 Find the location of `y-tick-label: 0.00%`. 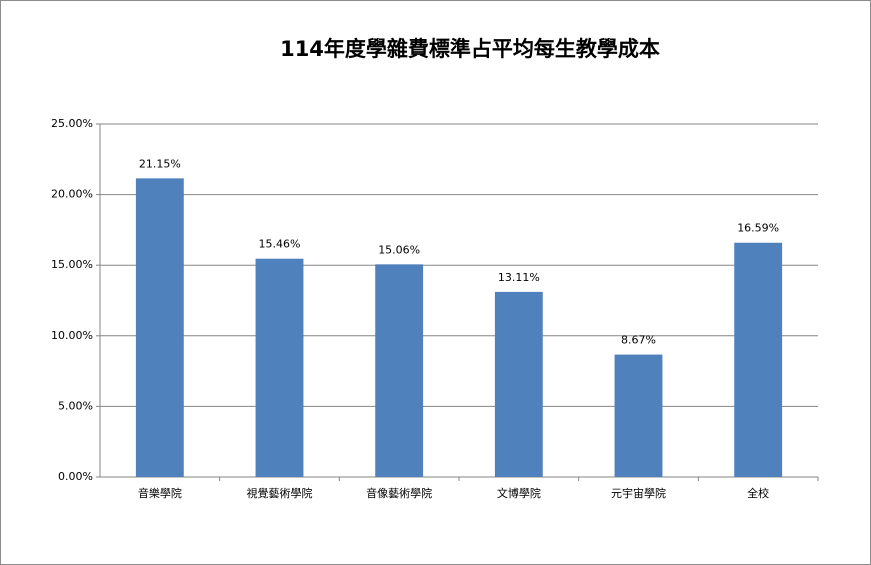

y-tick-label: 0.00% is located at coordinates (75, 476).